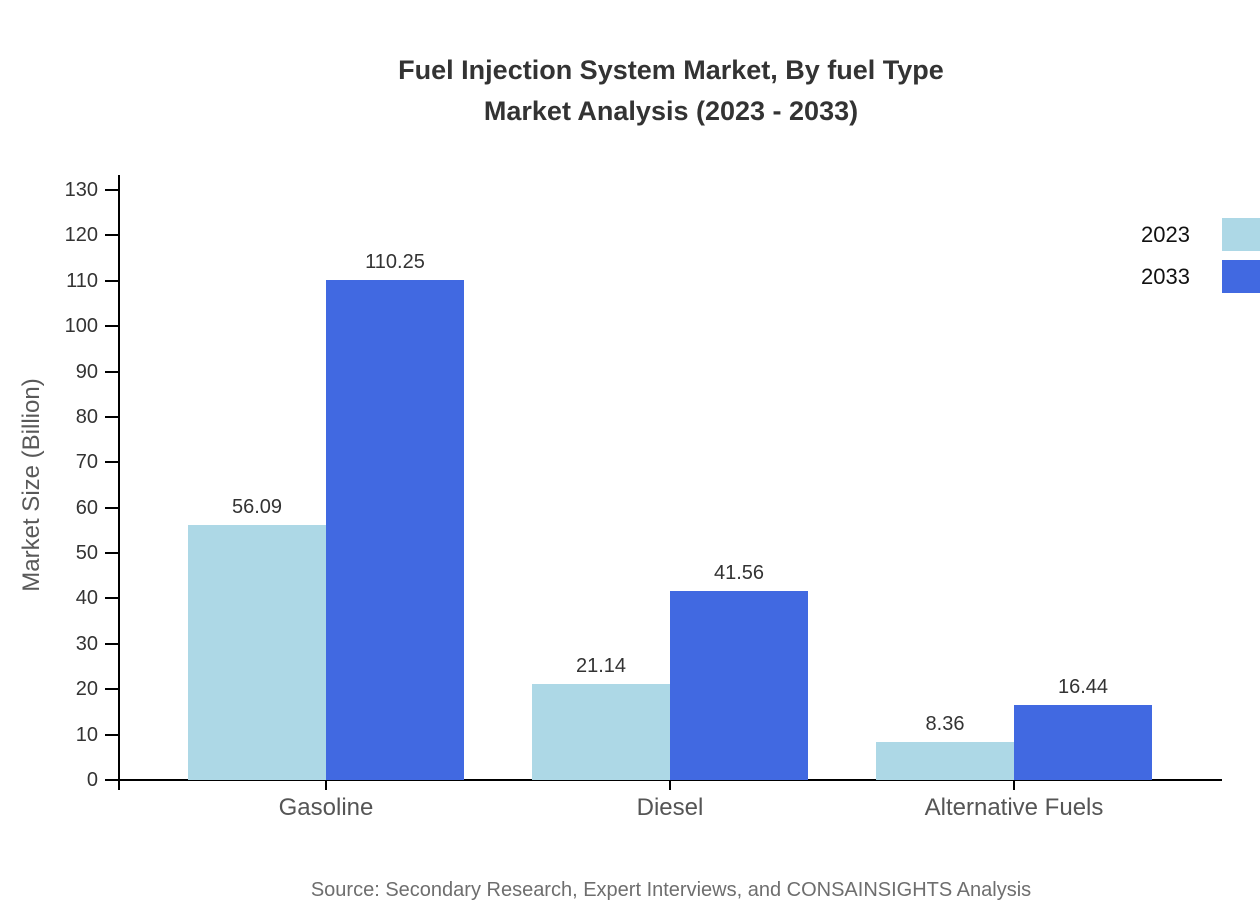  Describe the element at coordinates (86, 553) in the screenshot. I see `y-tick-label: 50` at that location.